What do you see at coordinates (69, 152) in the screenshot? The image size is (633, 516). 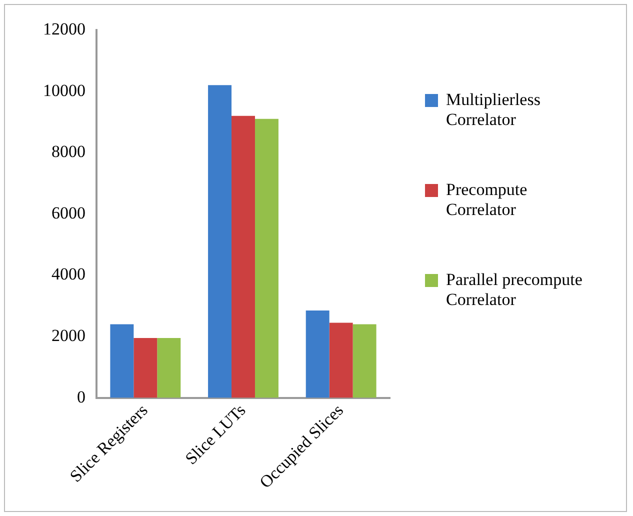 I see `y-tick-label: 8000` at bounding box center [69, 152].